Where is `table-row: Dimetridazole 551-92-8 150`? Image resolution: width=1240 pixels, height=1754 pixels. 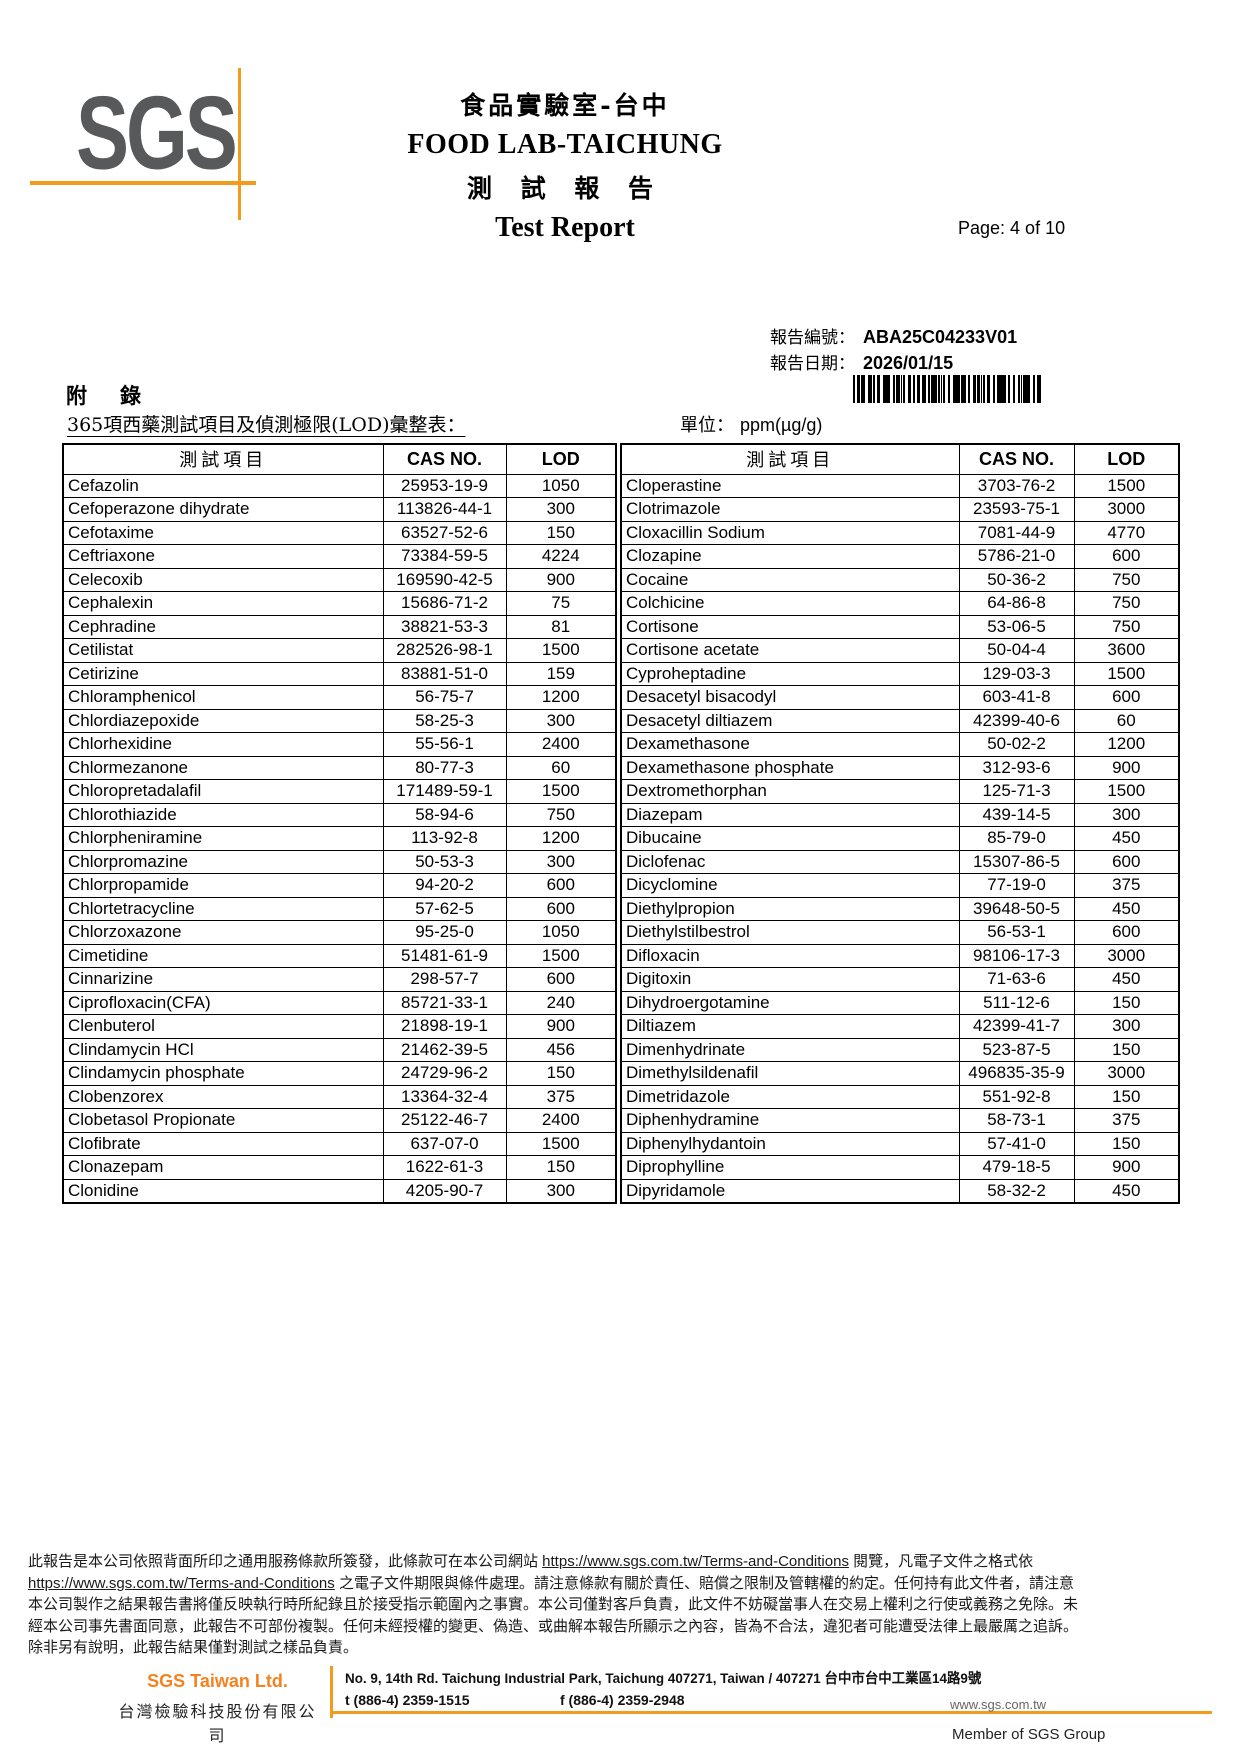
table-row: Dimetridazole 551-92-8 150 is located at coordinates (900, 1096).